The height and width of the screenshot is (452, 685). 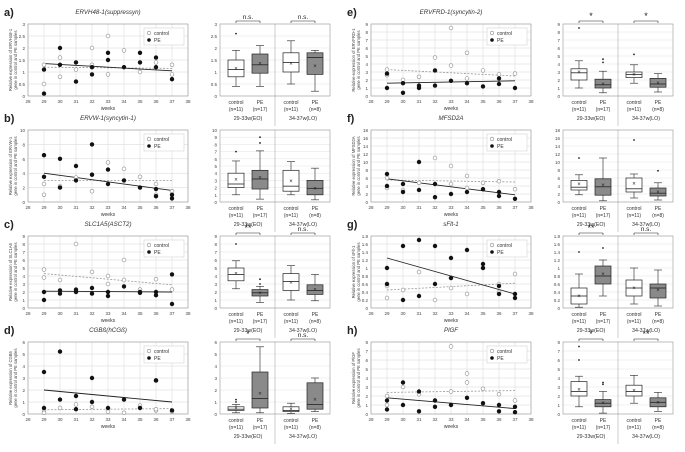 What do you see at coordinates (504, 34) in the screenshot?
I see `legend-label-control: control` at bounding box center [504, 34].